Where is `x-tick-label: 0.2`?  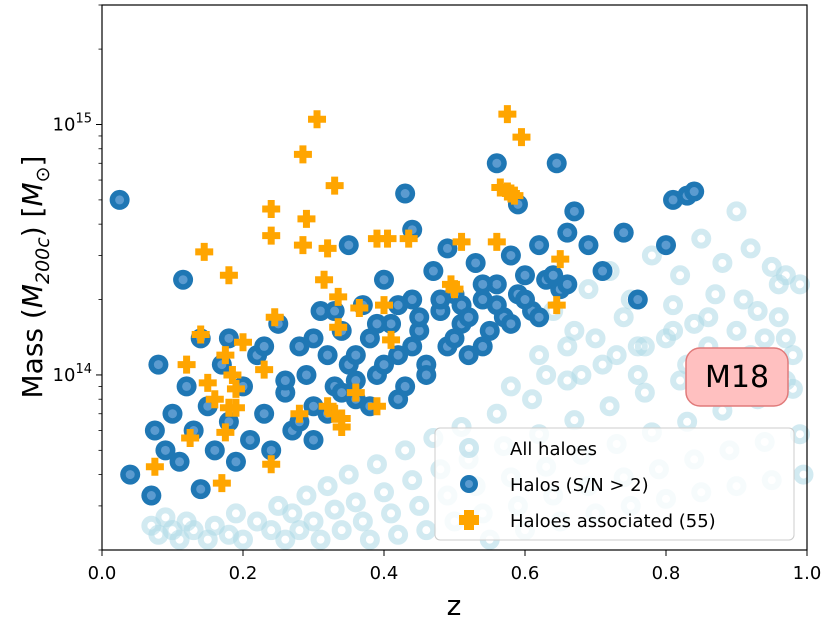
x-tick-label: 0.2 is located at coordinates (243, 573).